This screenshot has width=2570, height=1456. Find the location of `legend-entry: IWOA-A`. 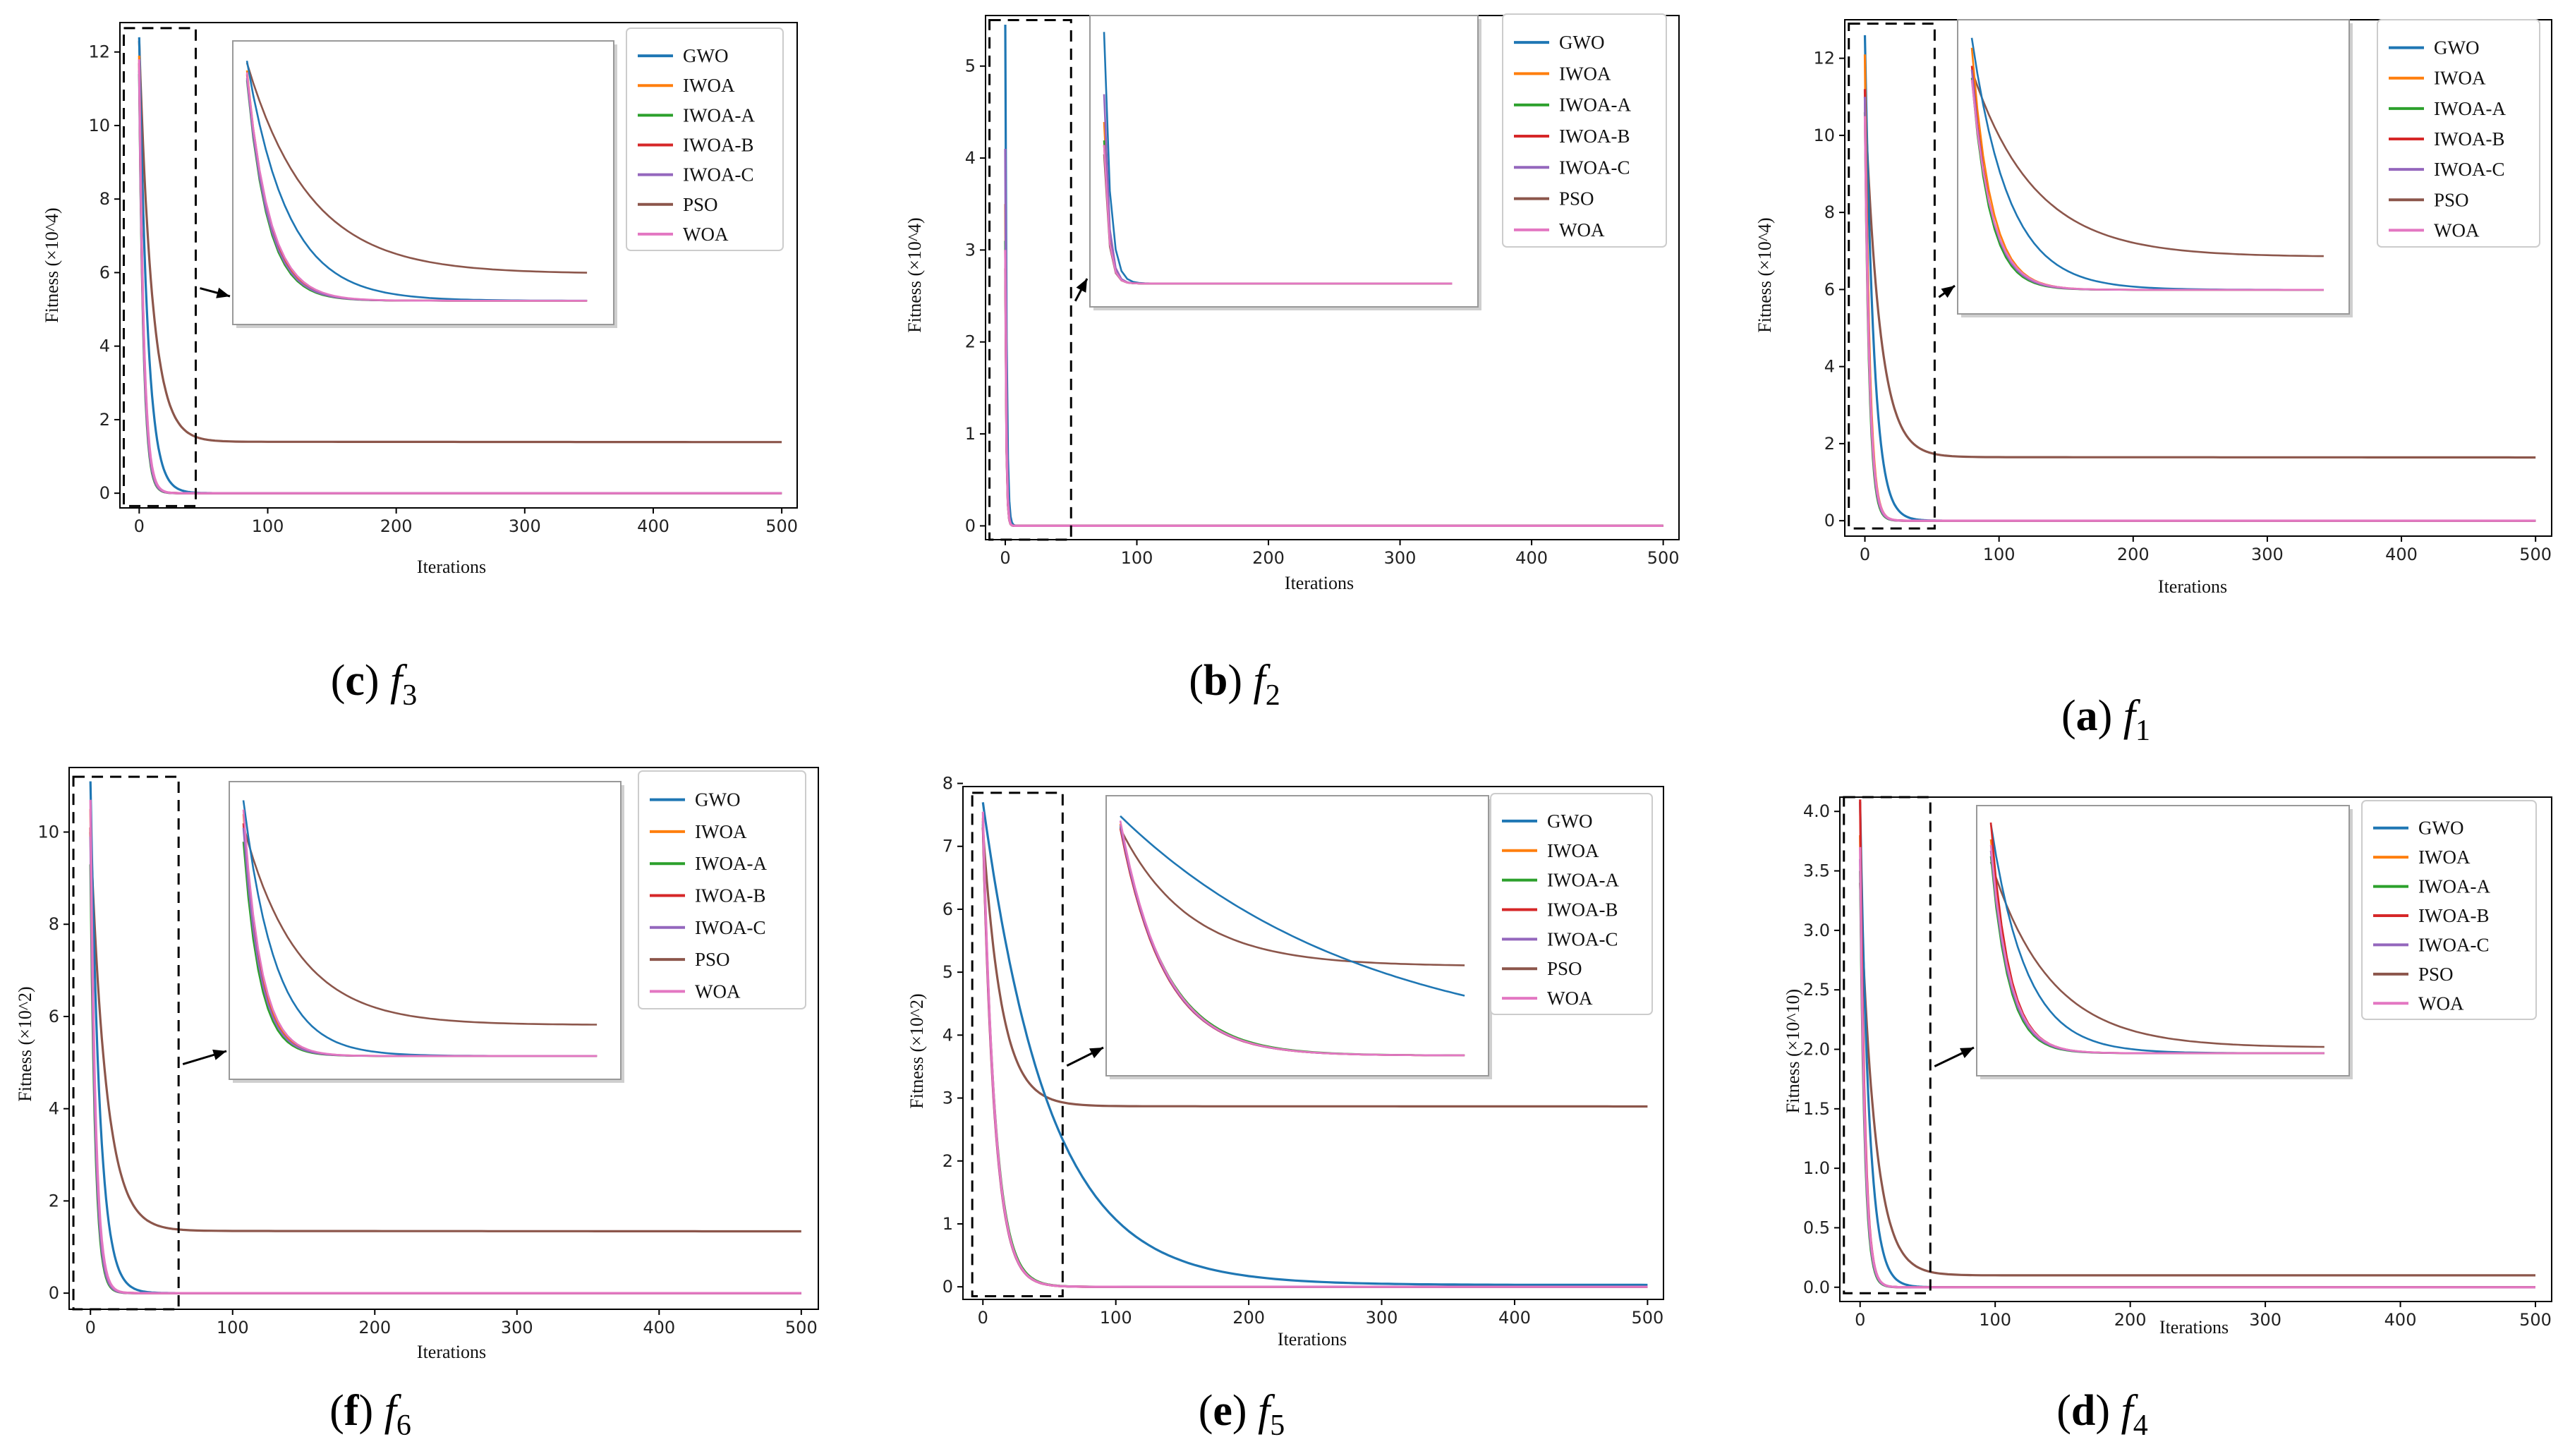

legend-entry: IWOA-A is located at coordinates (2454, 886).